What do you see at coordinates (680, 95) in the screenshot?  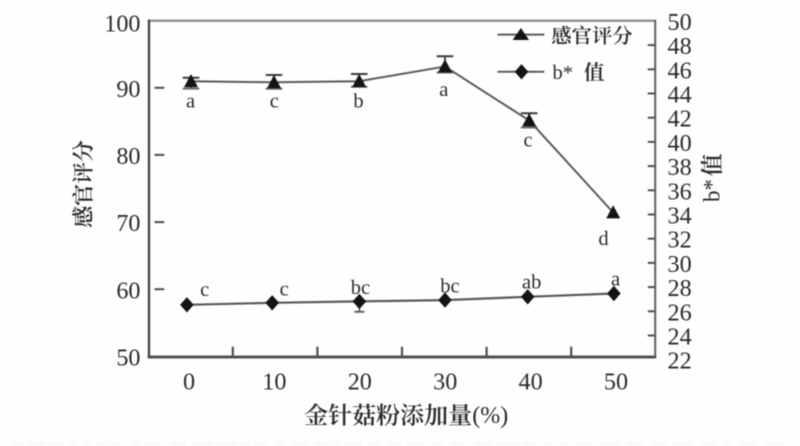 I see `svg-text: 44` at bounding box center [680, 95].